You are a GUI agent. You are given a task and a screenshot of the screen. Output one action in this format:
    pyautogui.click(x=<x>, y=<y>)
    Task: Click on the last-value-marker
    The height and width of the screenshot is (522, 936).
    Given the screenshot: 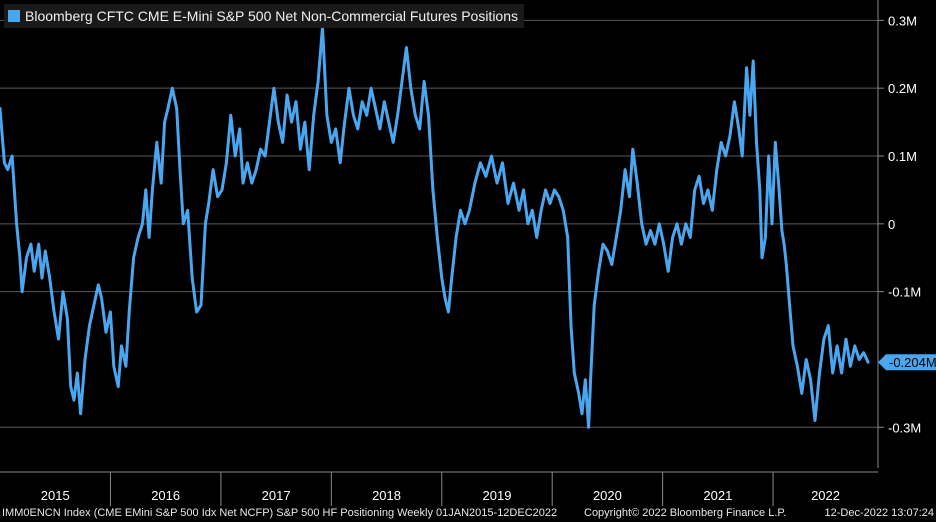 What is the action you would take?
    pyautogui.click(x=907, y=362)
    